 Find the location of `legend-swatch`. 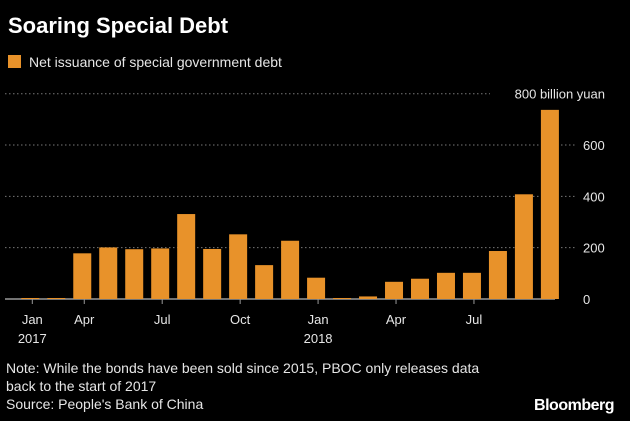

legend-swatch is located at coordinates (14, 61).